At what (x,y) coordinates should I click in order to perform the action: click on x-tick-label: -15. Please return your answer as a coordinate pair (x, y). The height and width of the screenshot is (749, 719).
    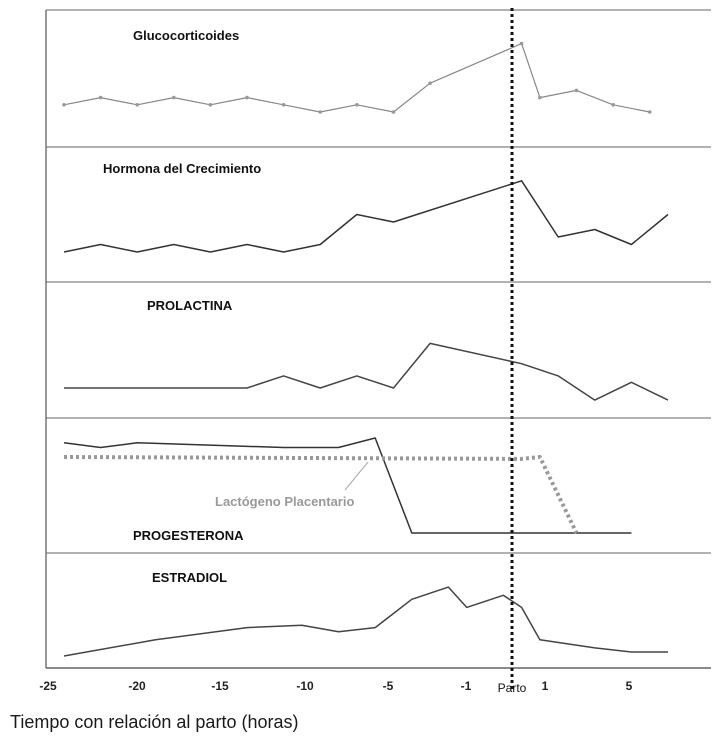
    Looking at the image, I should click on (220, 686).